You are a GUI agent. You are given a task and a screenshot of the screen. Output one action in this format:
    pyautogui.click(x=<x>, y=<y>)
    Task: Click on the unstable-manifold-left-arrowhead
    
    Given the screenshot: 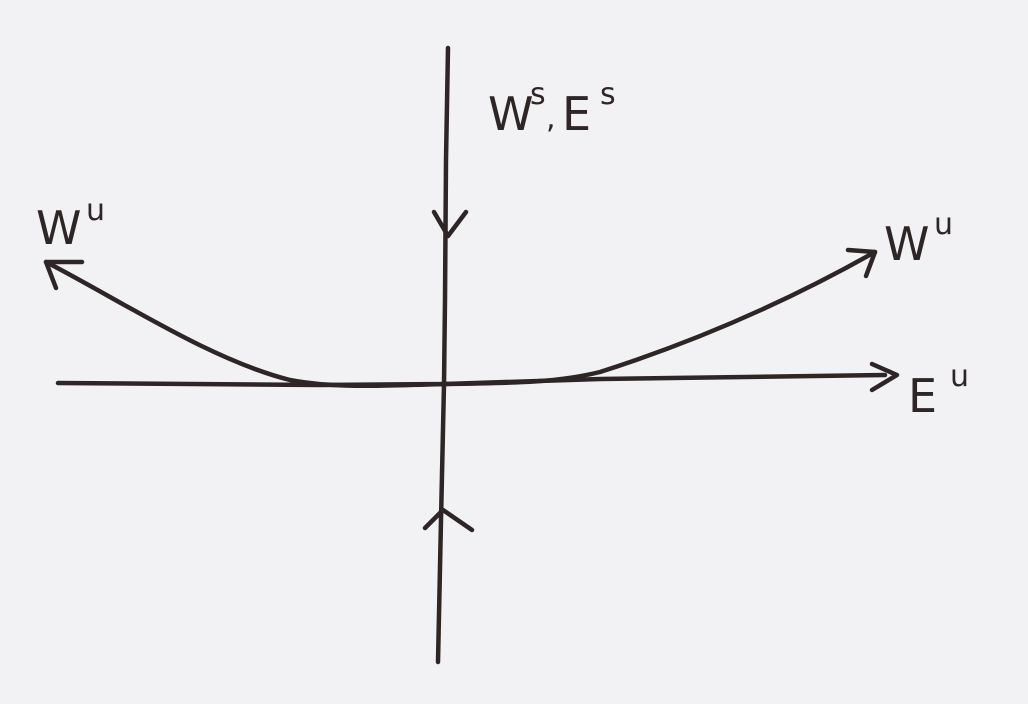 What is the action you would take?
    pyautogui.click(x=64, y=275)
    